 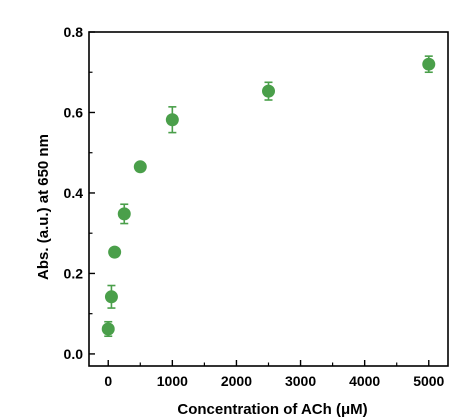 I want to click on y-tick-label: 0.2, so click(x=74, y=273).